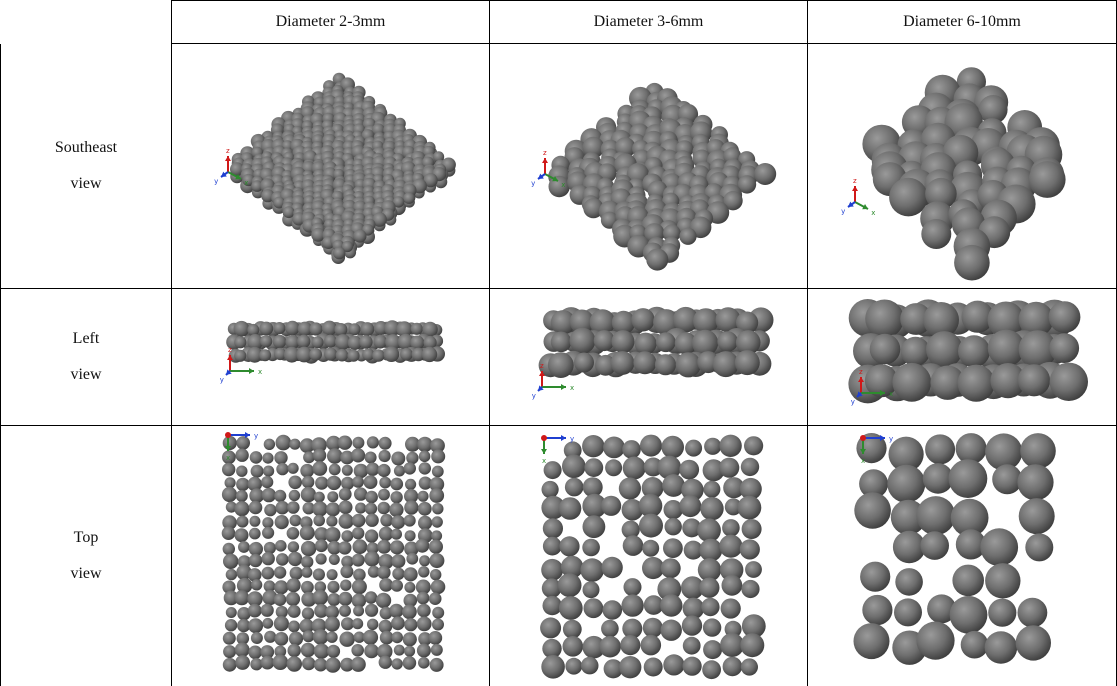 This screenshot has height=686, width=1117. I want to click on panel-left-6-10mm: z x y, so click(962, 357).